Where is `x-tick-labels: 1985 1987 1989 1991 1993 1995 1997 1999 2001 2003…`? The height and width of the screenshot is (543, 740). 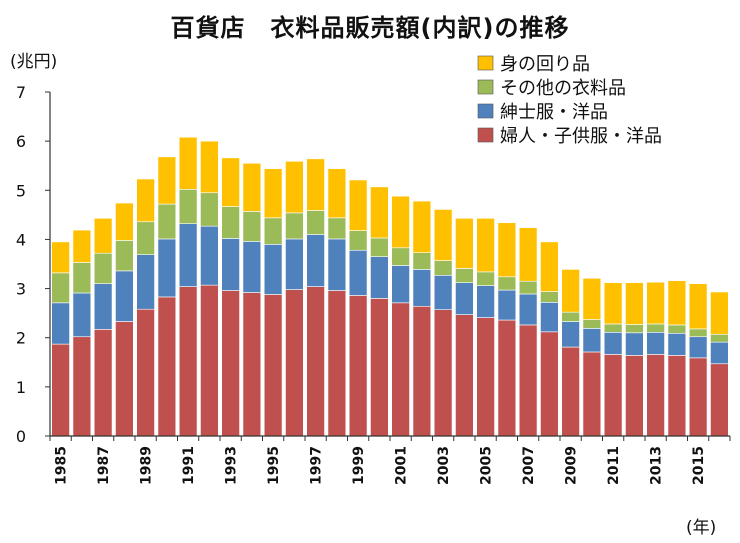
x-tick-labels: 1985 1987 1989 1991 1993 1995 1997 1999 2001 2003… is located at coordinates (381, 465).